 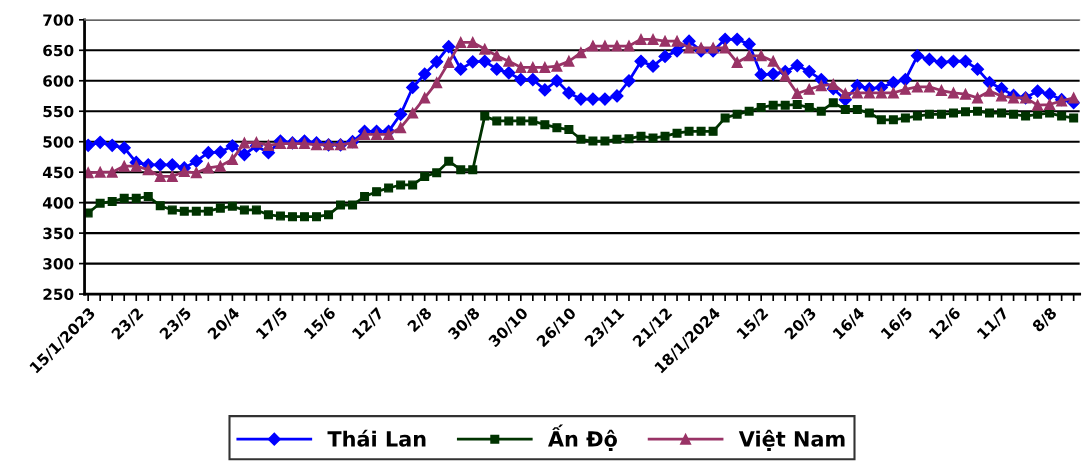 I want to click on x-tick-label: 2/8, so click(x=420, y=320).